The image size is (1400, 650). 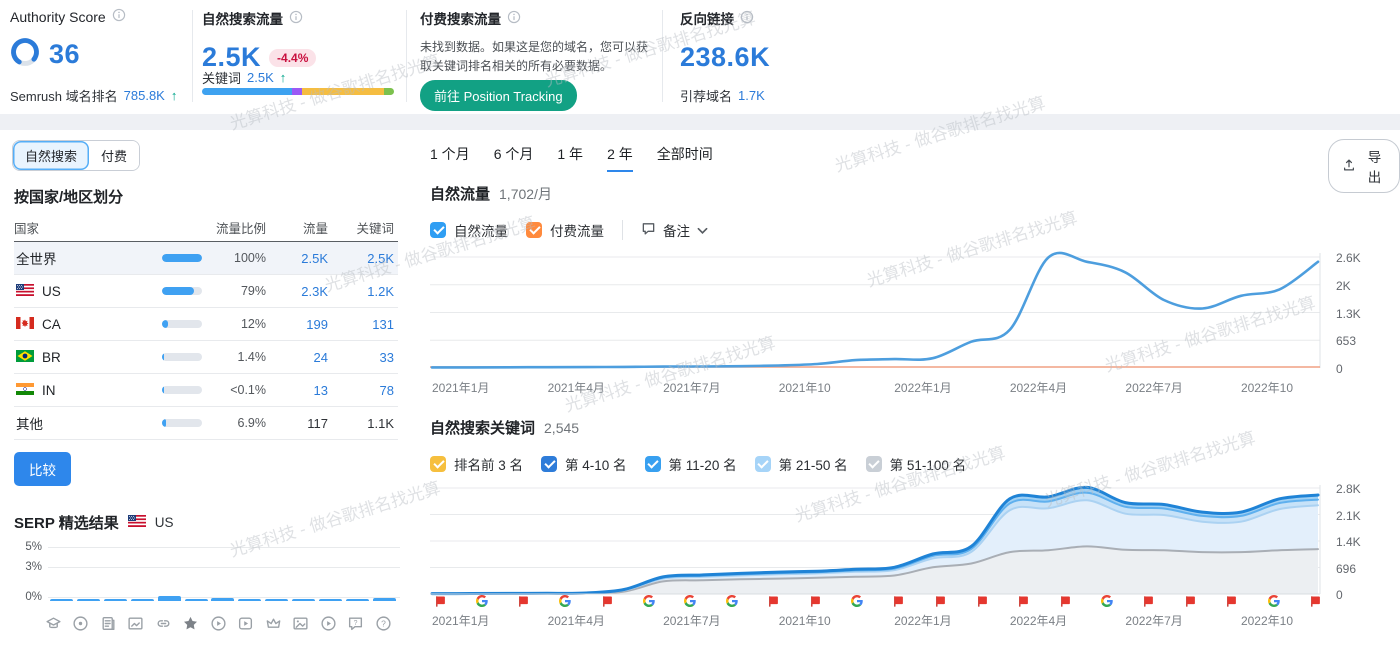 What do you see at coordinates (206, 423) in the screenshot?
I see `table-row: 其他 6.9% 117 1.1K` at bounding box center [206, 423].